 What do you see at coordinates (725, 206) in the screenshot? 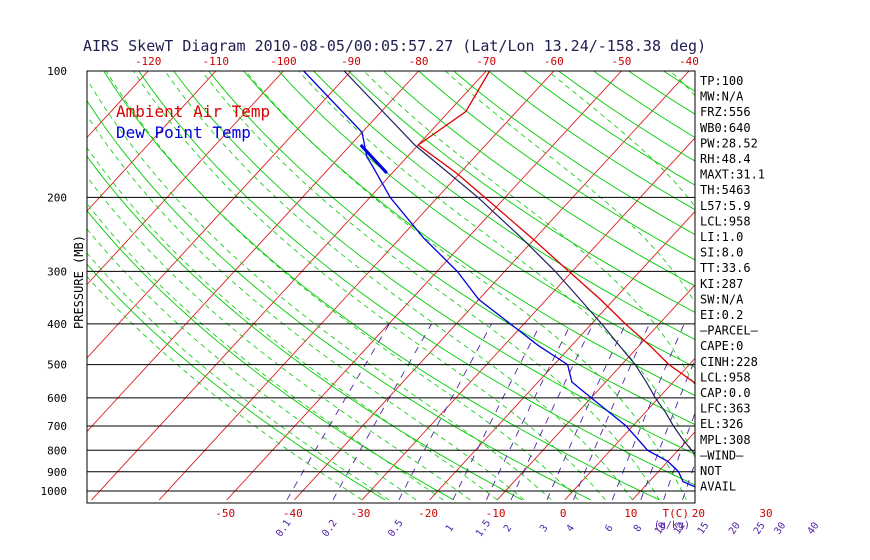
I see `index-label: L57:5.9` at bounding box center [725, 206].